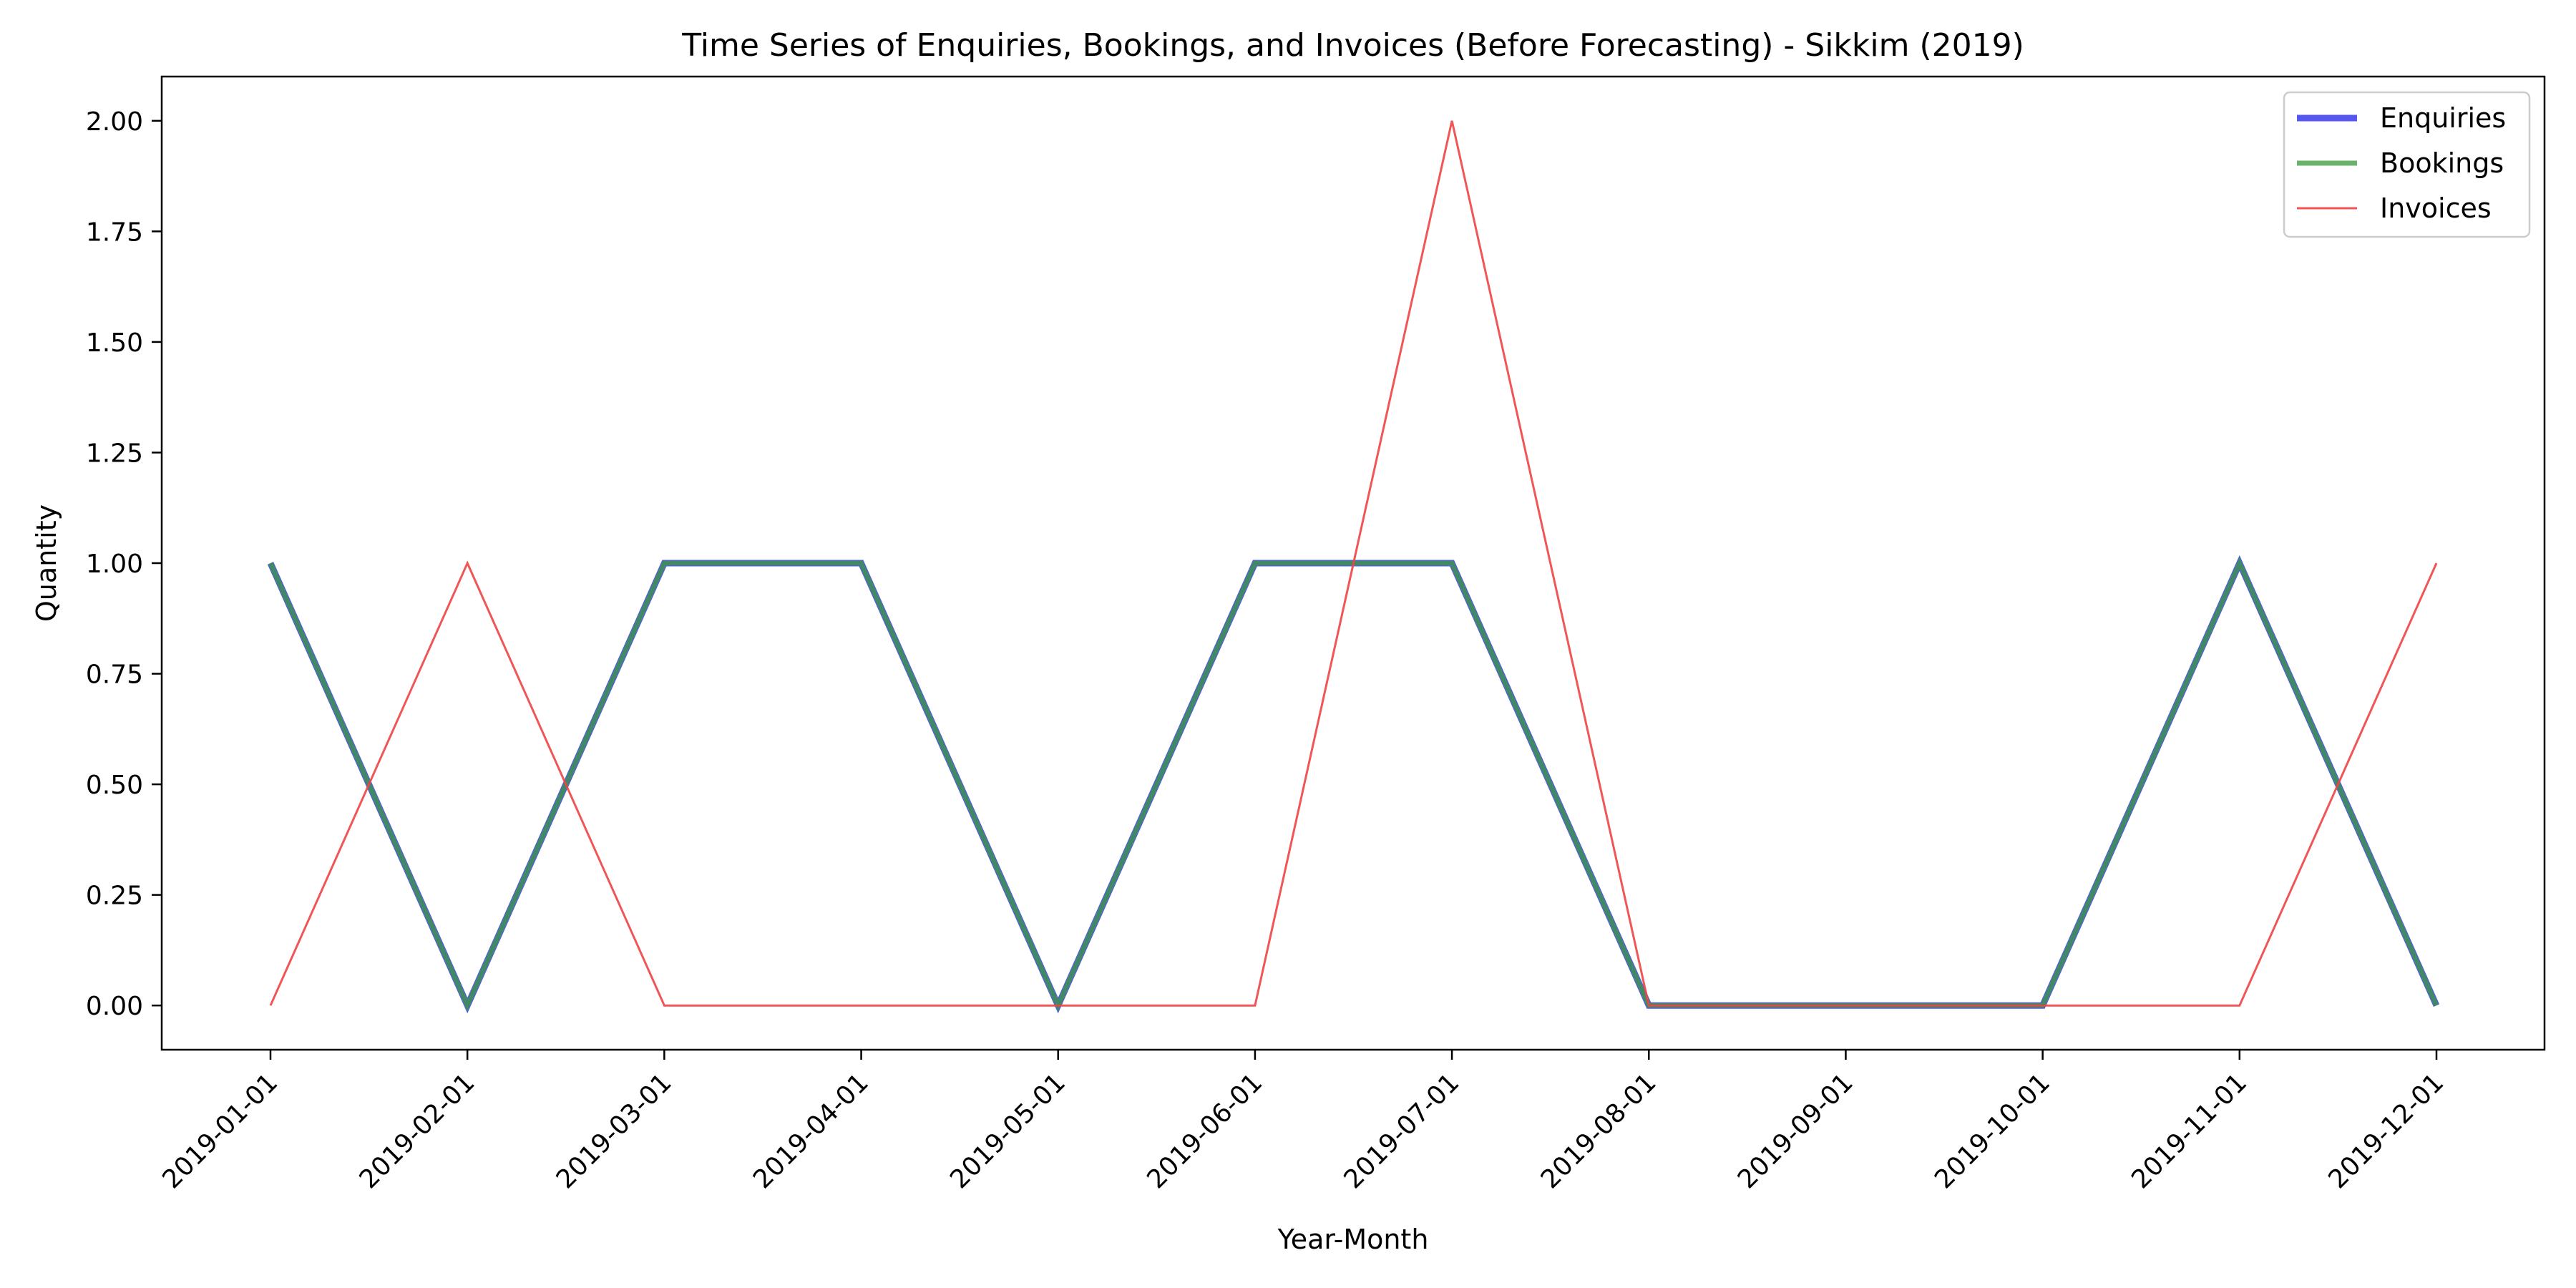  What do you see at coordinates (220, 1131) in the screenshot?
I see `x-tick-label: 2019-01-01` at bounding box center [220, 1131].